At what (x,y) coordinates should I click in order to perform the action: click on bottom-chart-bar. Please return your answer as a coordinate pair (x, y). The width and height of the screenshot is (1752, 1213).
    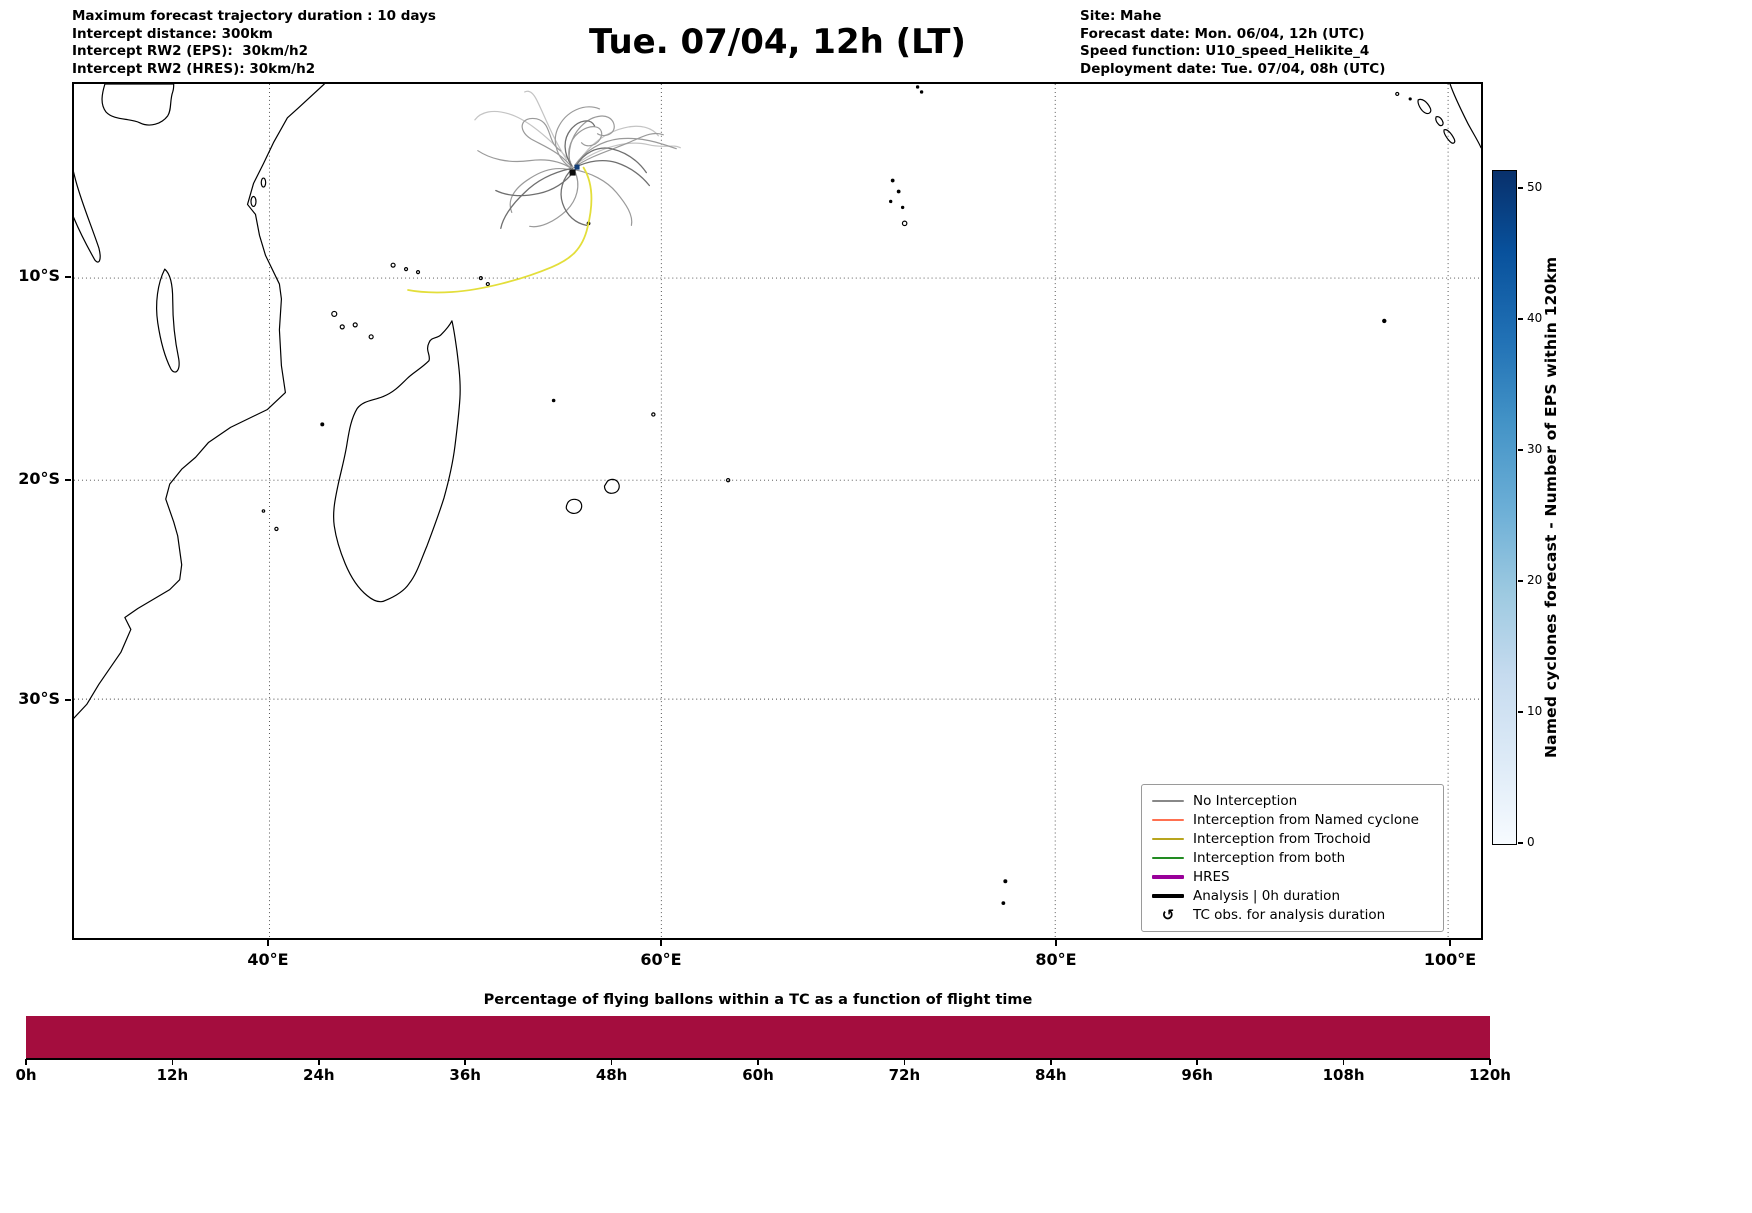
    Looking at the image, I should click on (758, 1037).